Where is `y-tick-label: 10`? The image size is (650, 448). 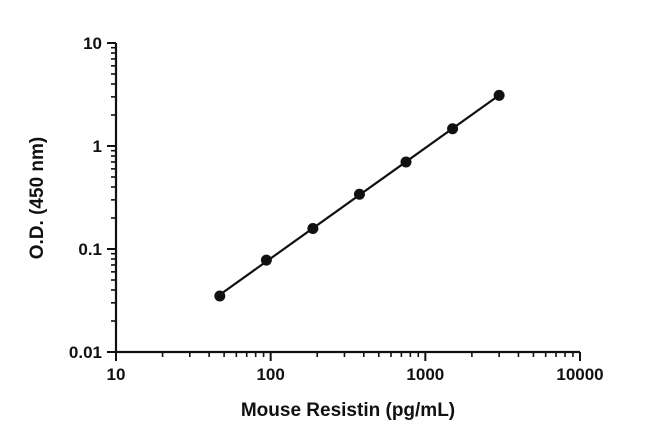
y-tick-label: 10 is located at coordinates (92, 43).